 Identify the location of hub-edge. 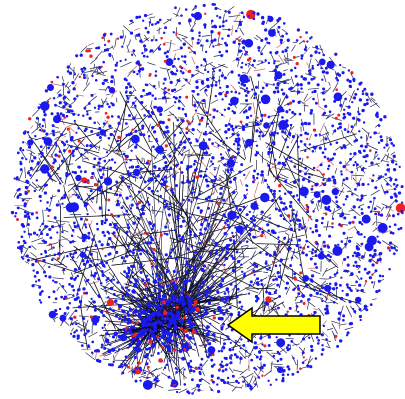
(137, 330).